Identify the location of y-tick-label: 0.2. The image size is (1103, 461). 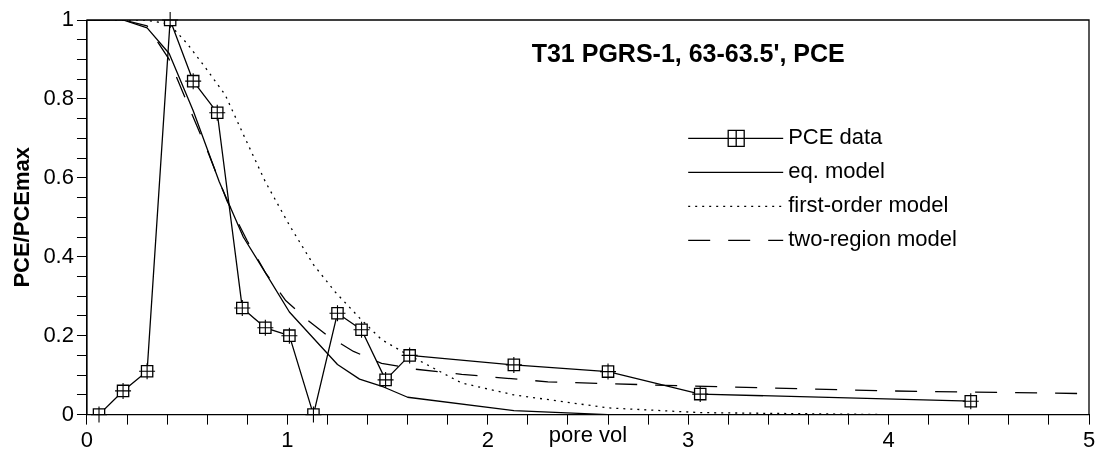
(58, 334).